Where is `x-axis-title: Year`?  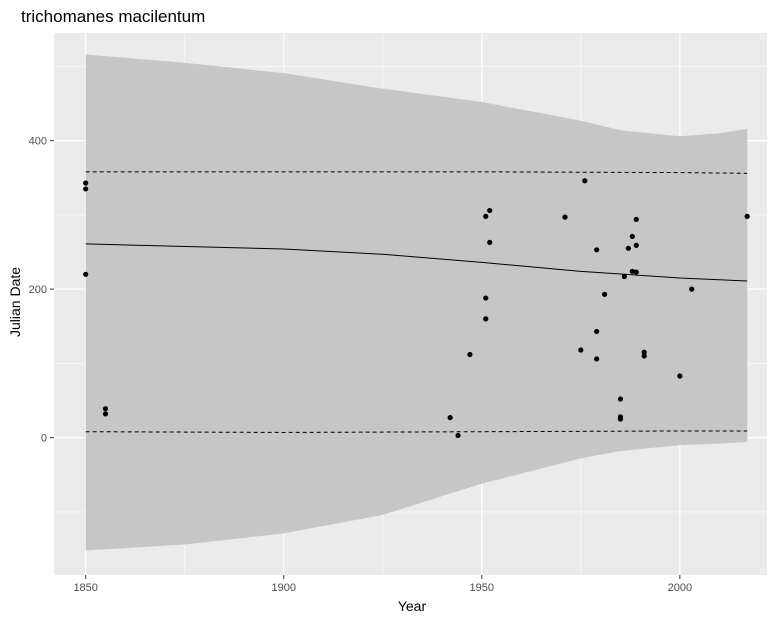
x-axis-title: Year is located at coordinates (412, 606).